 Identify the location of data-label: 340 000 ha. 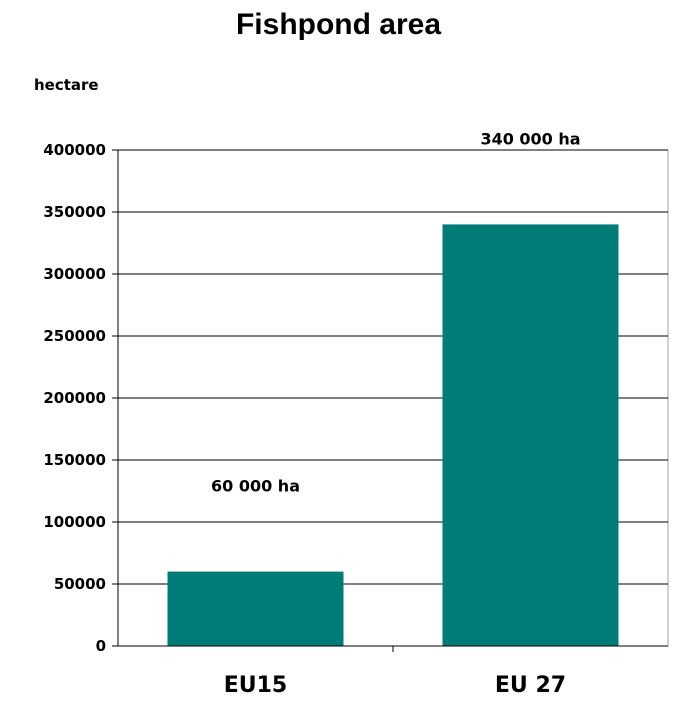
(530, 138).